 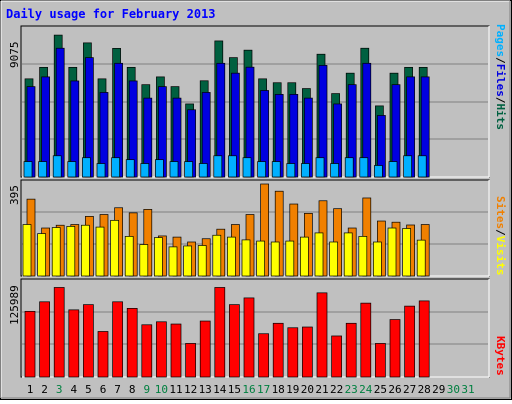 I want to click on x-tick-label: 30, so click(x=453, y=389).